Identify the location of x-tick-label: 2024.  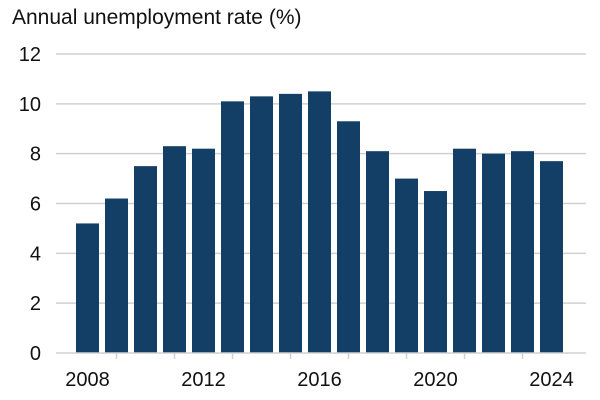
(551, 380).